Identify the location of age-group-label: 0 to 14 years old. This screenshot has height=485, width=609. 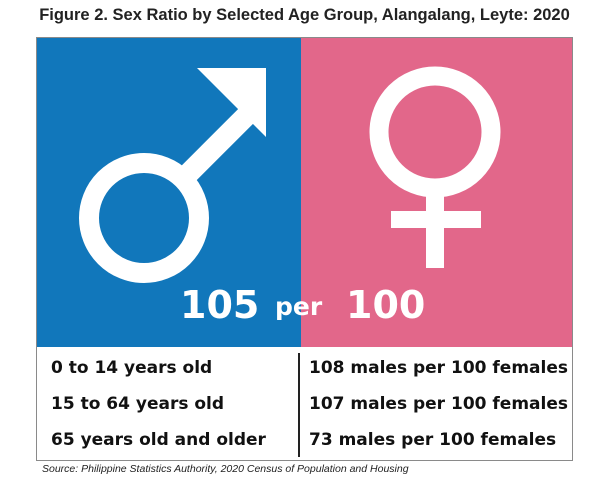
(132, 368).